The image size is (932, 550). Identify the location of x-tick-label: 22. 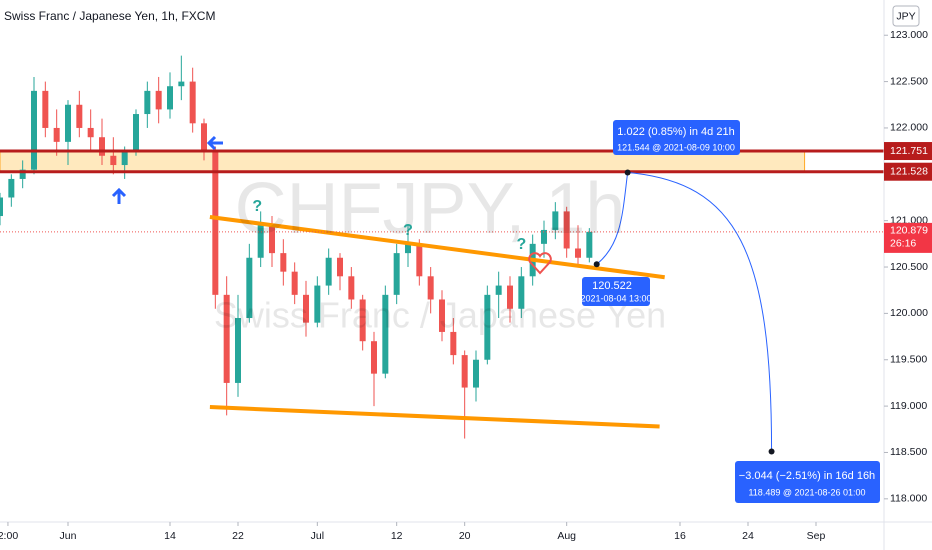
(238, 536).